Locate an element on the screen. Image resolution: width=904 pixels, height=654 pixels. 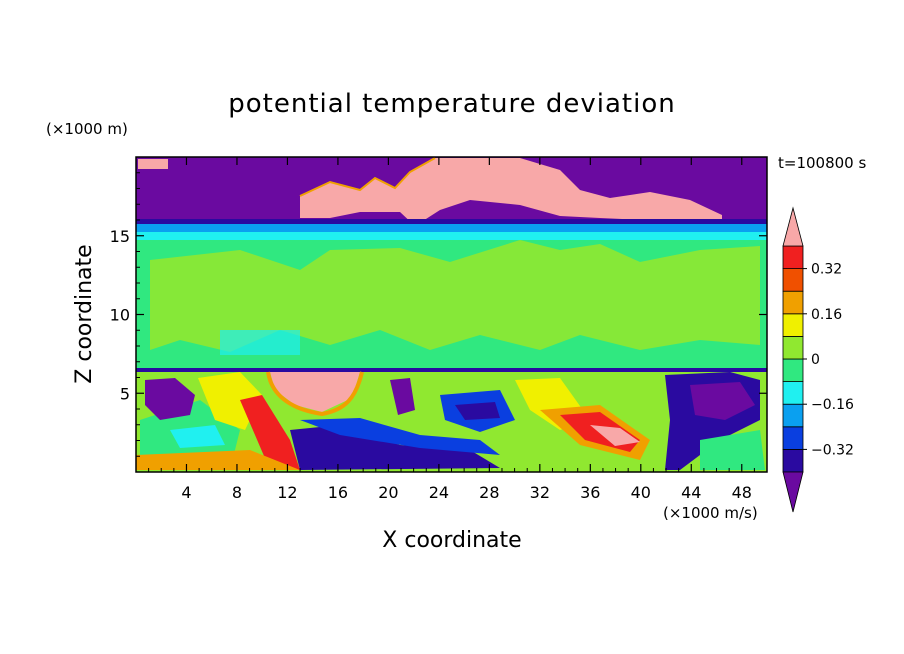
lower-blue-band is located at coordinates (395, 447).